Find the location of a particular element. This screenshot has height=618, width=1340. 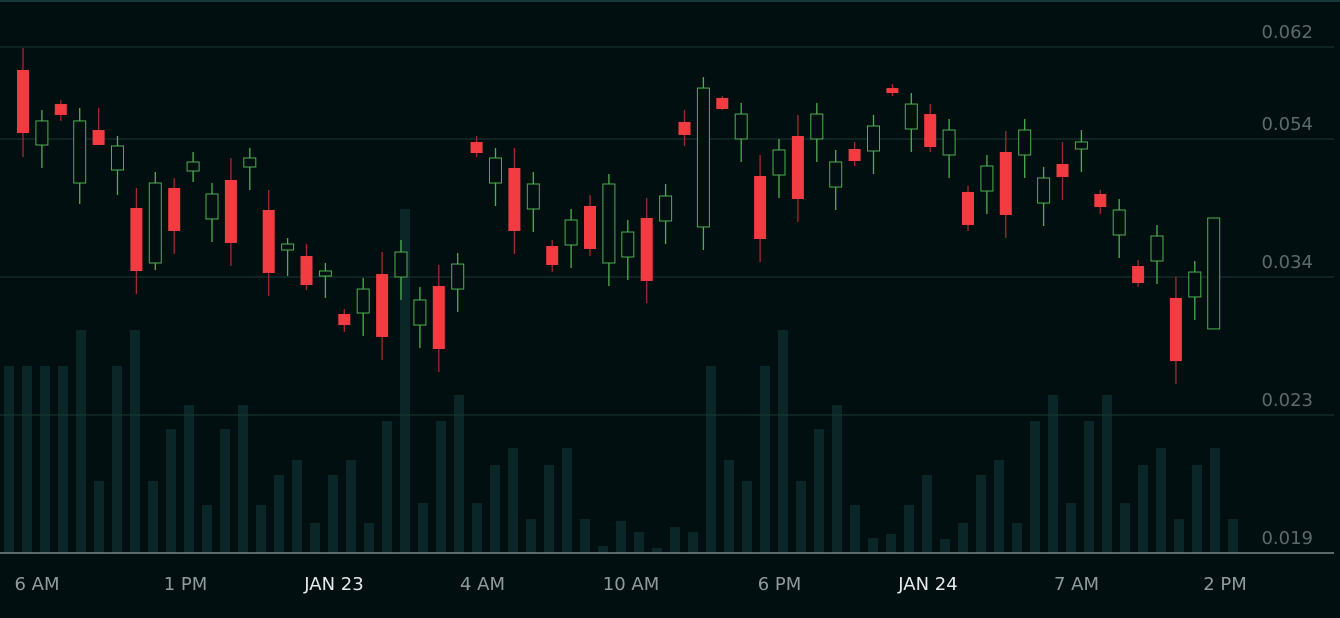

x-tick-label: 4 AM is located at coordinates (482, 584).